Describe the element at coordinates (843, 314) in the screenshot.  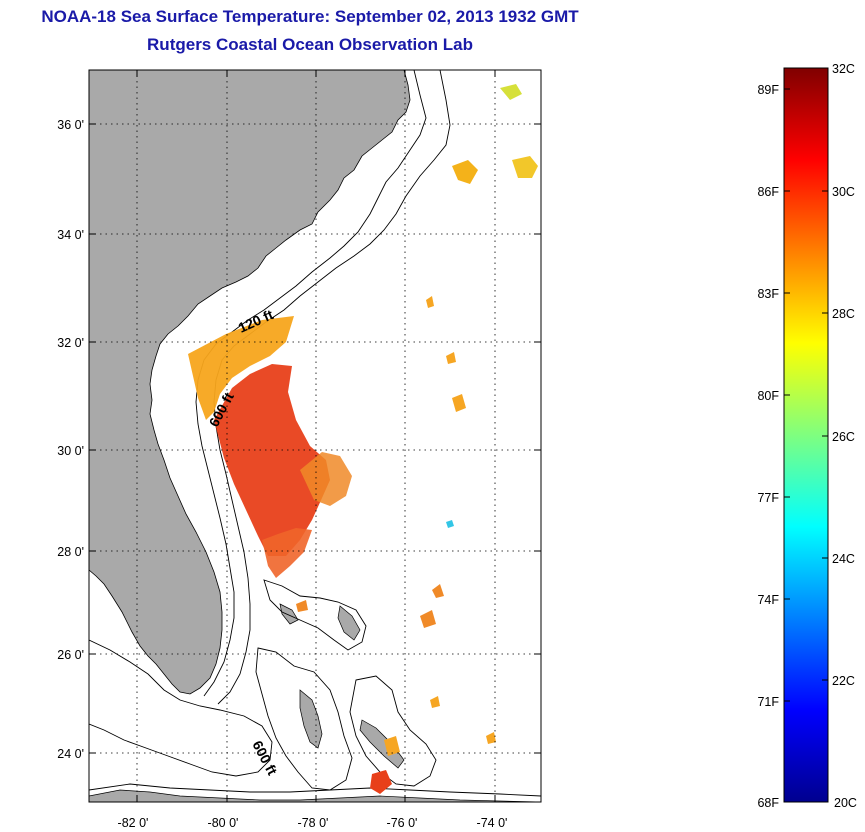
I see `cbar-c-28: 28C` at that location.